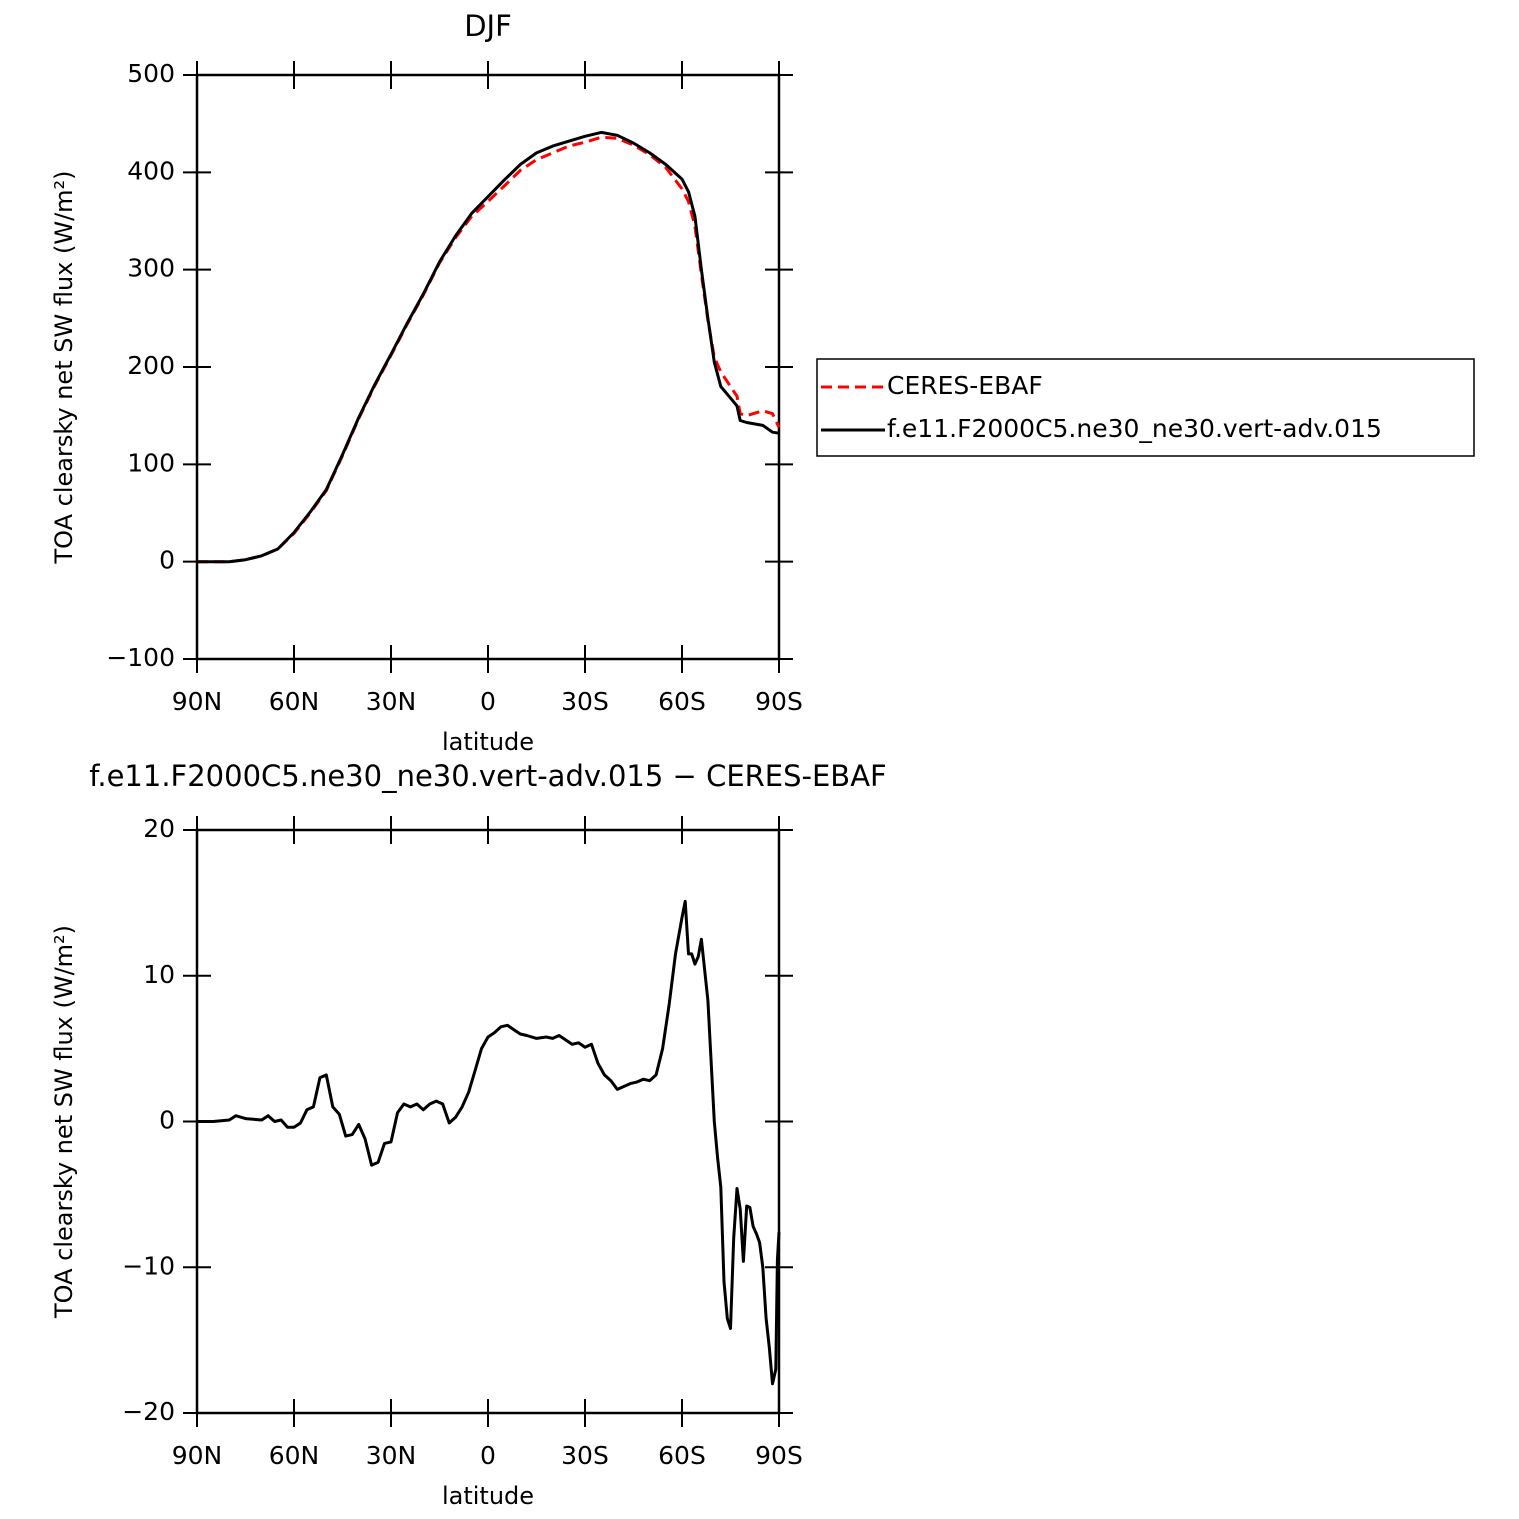 The height and width of the screenshot is (1519, 1519). I want to click on legend-label: CERES-EBAF, so click(965, 385).